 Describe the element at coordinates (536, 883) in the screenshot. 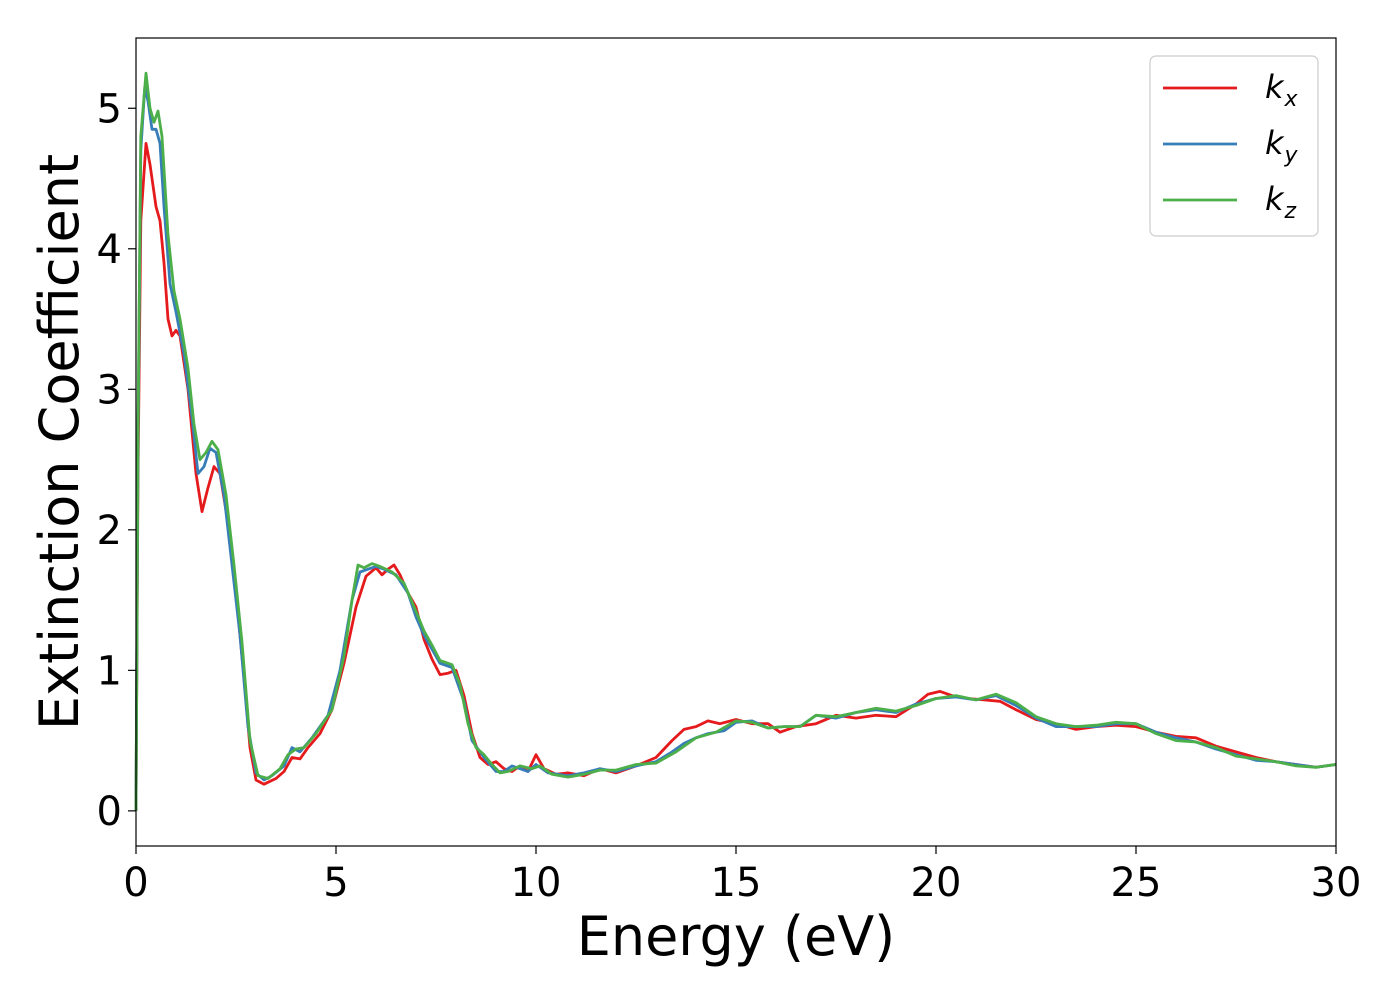

I see `x-tick-label: 10` at that location.